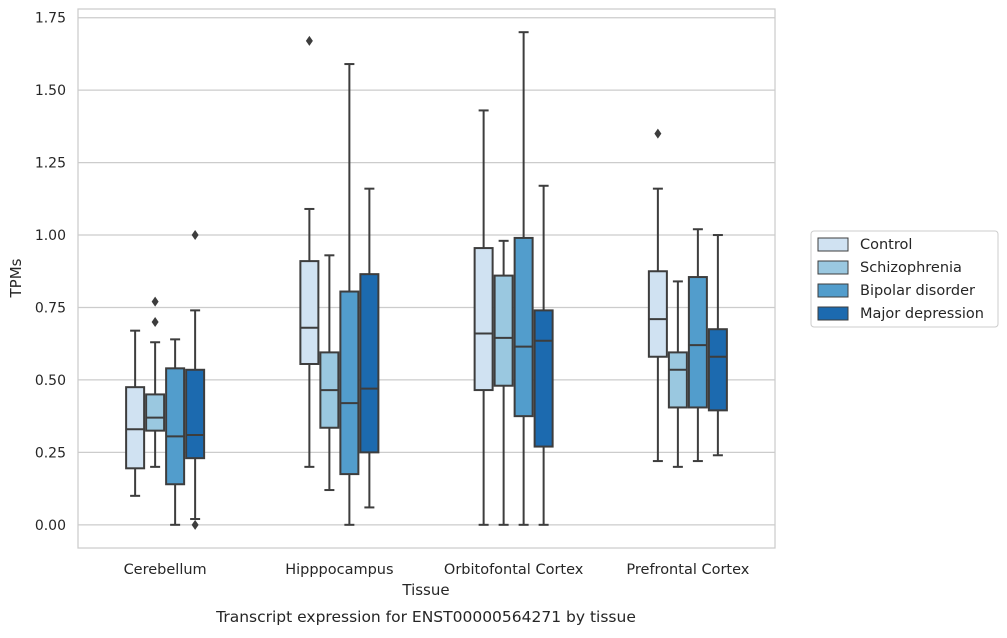 The image size is (1007, 638). I want to click on x-tick-label: Hipppocampus, so click(339, 570).